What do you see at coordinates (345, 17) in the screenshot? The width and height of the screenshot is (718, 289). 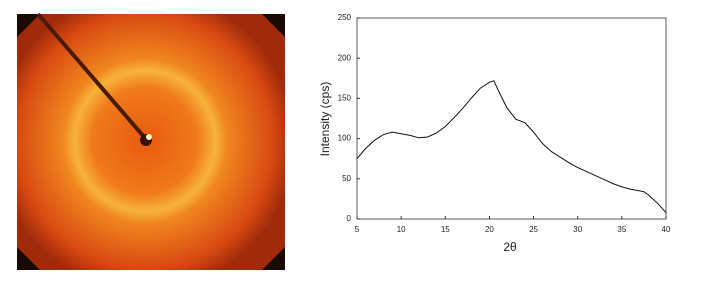 I see `y-tick-label: 250` at bounding box center [345, 17].